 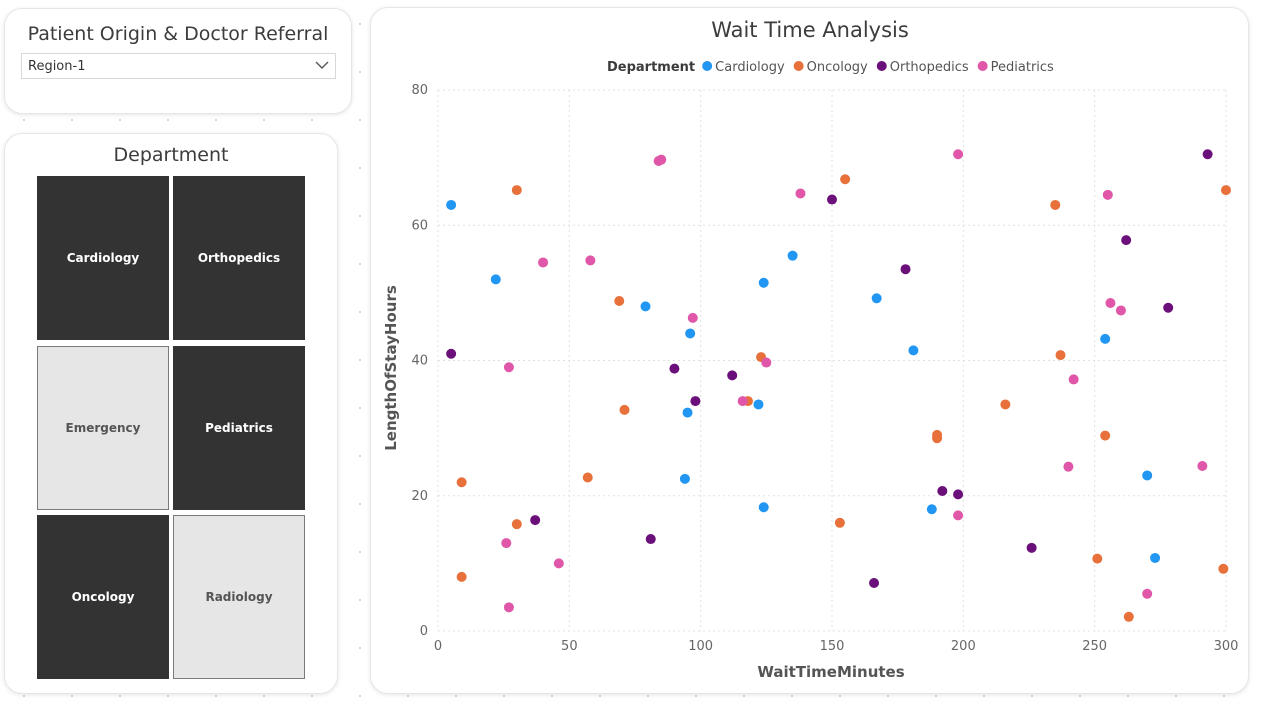 What do you see at coordinates (322, 65) in the screenshot?
I see `chevron-down-icon` at bounding box center [322, 65].